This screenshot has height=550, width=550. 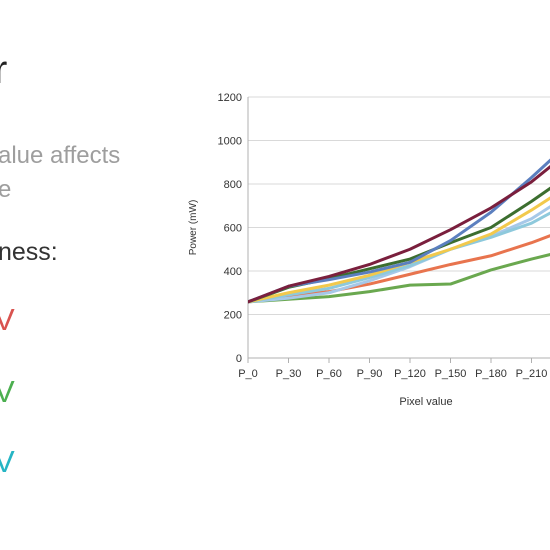 What do you see at coordinates (29, 252) in the screenshot?
I see `slide-heading: ness:` at bounding box center [29, 252].